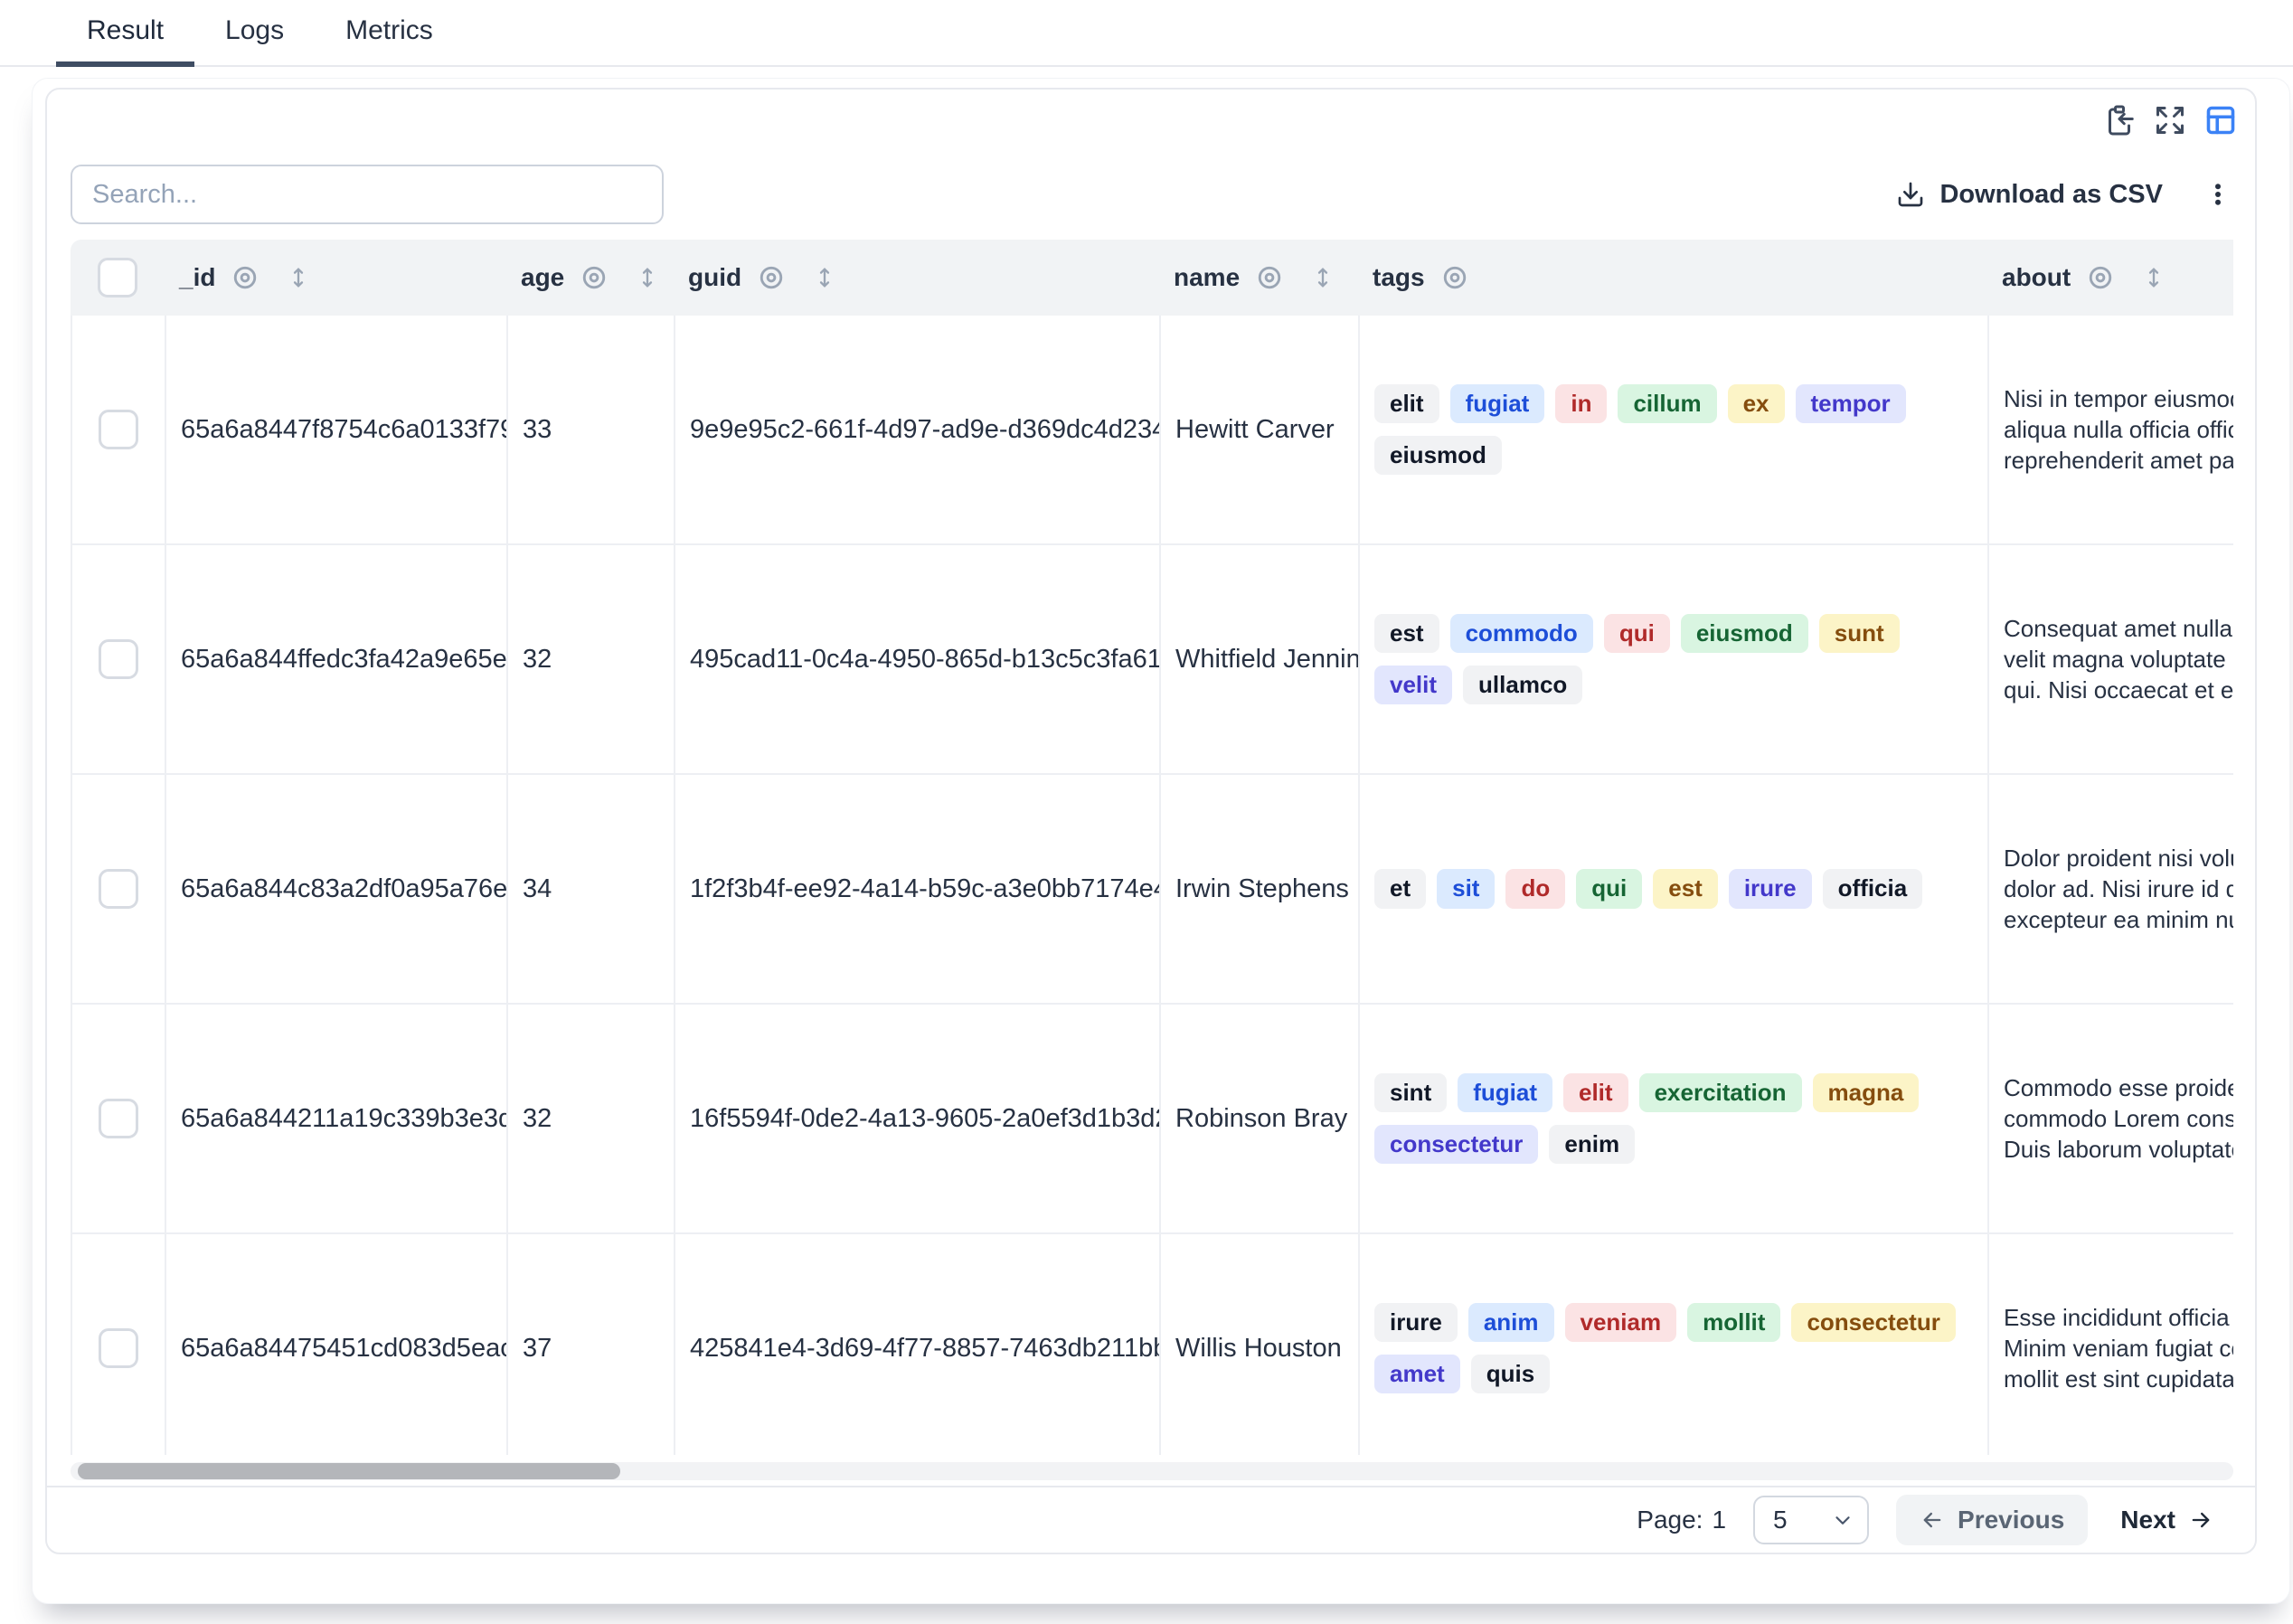  I want to click on search-input, so click(368, 195).